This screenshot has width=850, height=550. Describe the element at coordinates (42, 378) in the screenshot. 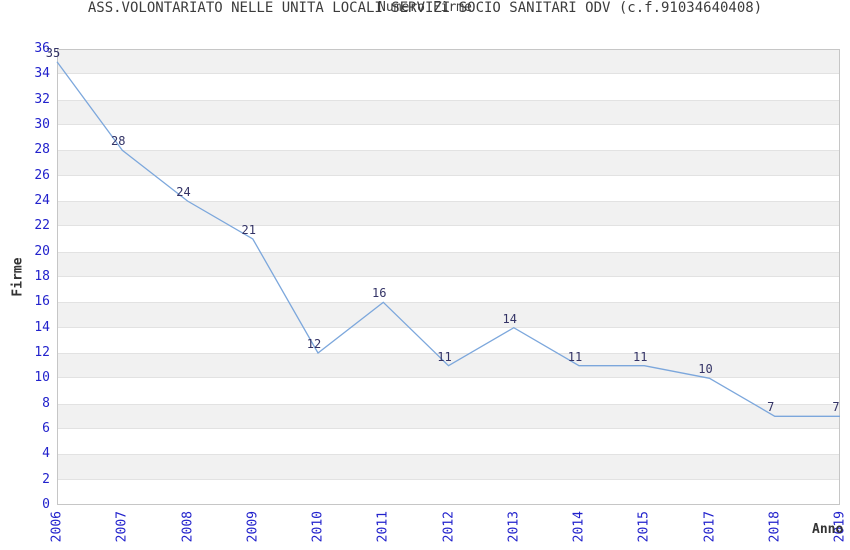

I see `y-tick-label: 10` at that location.